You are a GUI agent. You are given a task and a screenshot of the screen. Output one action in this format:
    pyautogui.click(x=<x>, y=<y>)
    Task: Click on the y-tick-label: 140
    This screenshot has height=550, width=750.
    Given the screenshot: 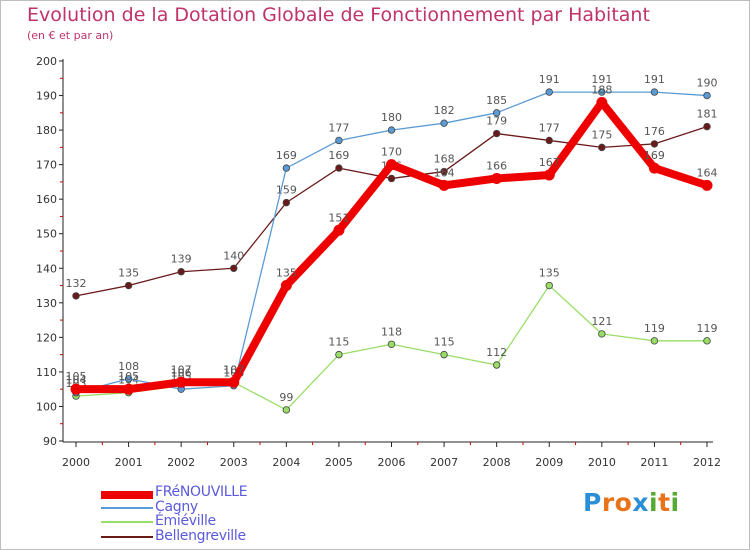 What is the action you would take?
    pyautogui.click(x=46, y=268)
    